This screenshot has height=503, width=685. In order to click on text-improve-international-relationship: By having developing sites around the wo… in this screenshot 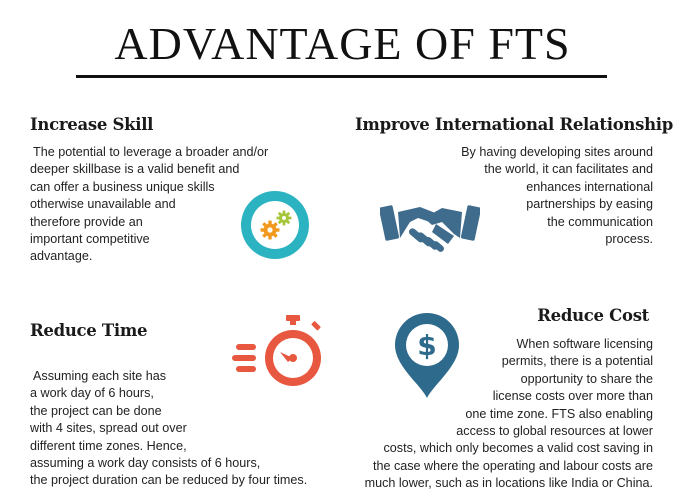, I will do `click(557, 196)`.